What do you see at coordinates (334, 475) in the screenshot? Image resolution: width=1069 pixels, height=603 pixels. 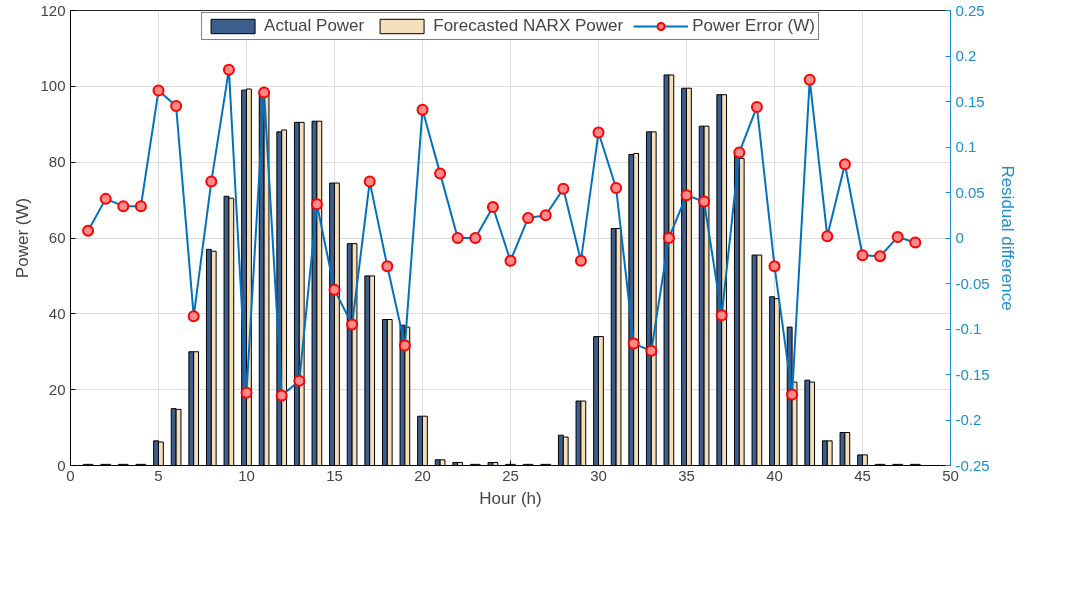 I see `x-tick-label: 15` at bounding box center [334, 475].